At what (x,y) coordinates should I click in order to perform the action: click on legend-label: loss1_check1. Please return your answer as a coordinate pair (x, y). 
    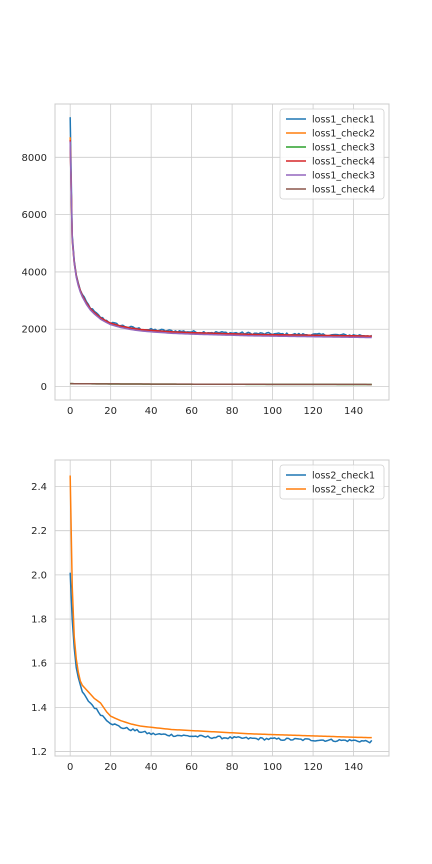
    Looking at the image, I should click on (343, 120).